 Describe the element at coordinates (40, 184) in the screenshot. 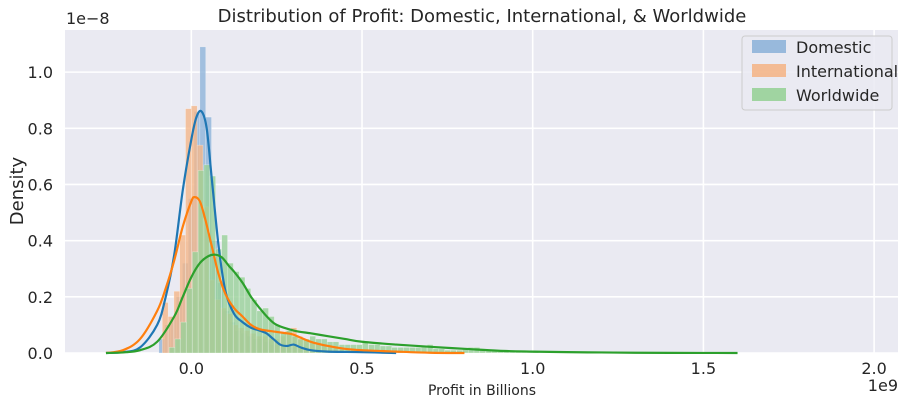

I see `y-tick-label: 0.6` at that location.